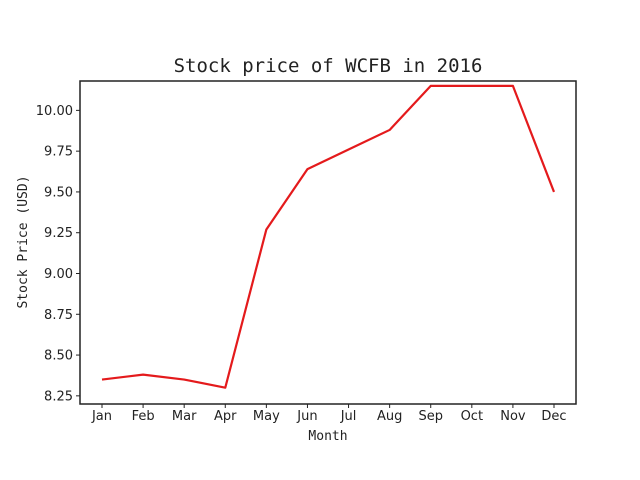  What do you see at coordinates (472, 416) in the screenshot?
I see `x-tick-label: Oct` at bounding box center [472, 416].